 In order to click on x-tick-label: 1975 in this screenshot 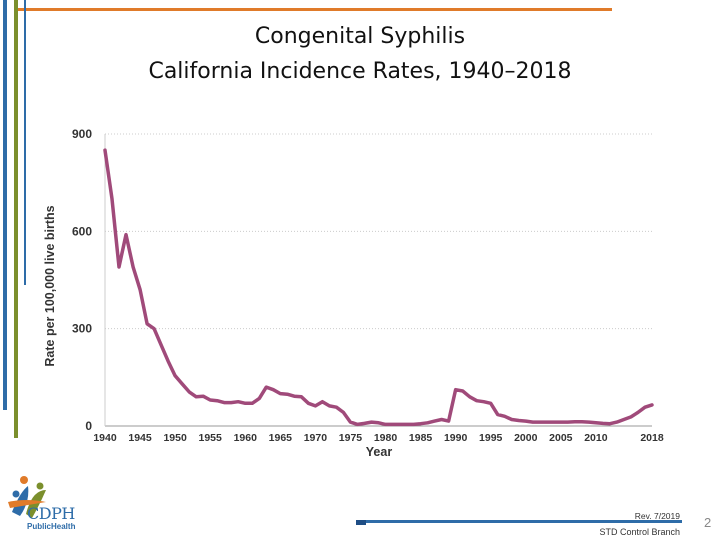, I will do `click(351, 438)`.